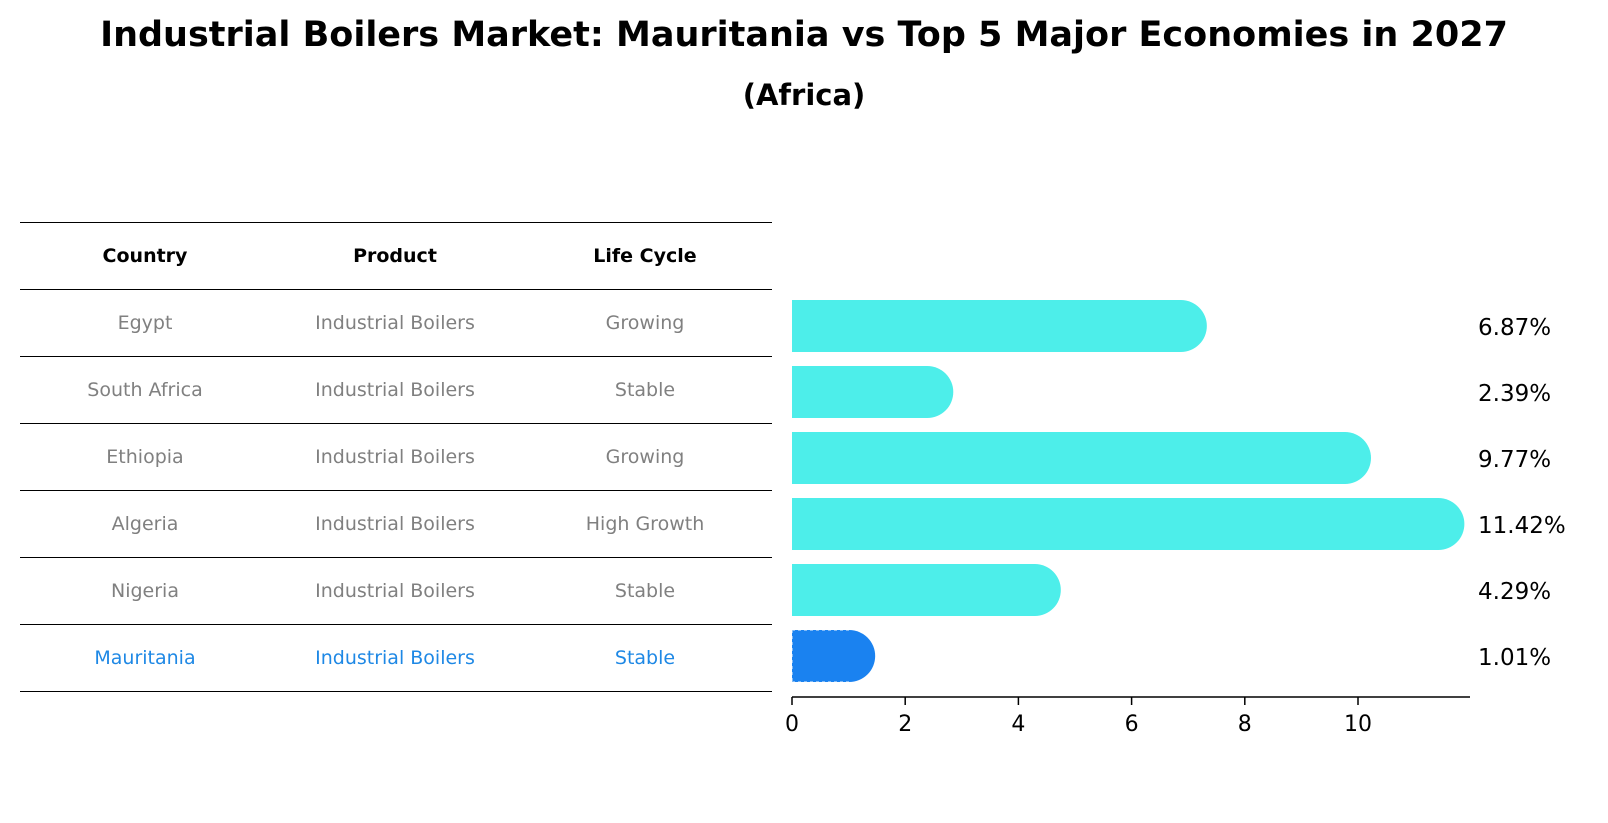 This screenshot has height=823, width=1608. I want to click on x-tick-label: 10, so click(1358, 724).